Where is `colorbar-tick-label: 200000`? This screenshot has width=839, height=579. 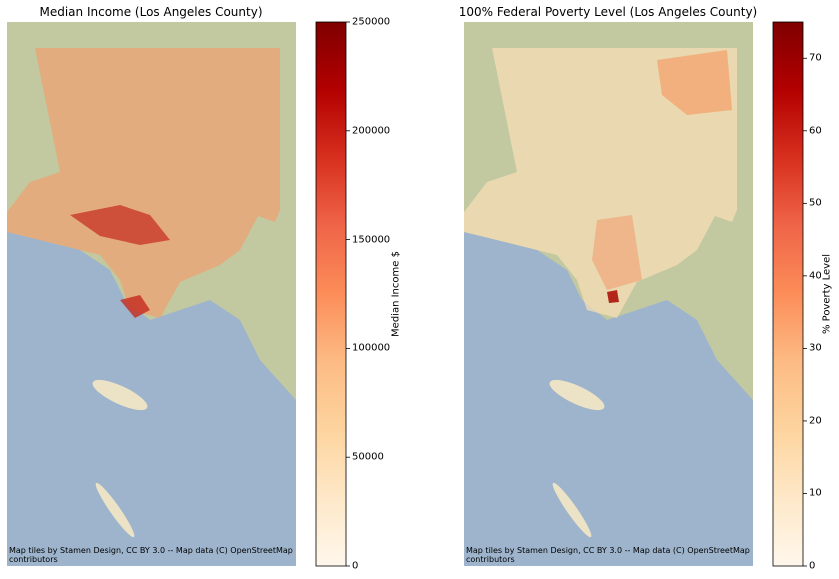 colorbar-tick-label: 200000 is located at coordinates (371, 131).